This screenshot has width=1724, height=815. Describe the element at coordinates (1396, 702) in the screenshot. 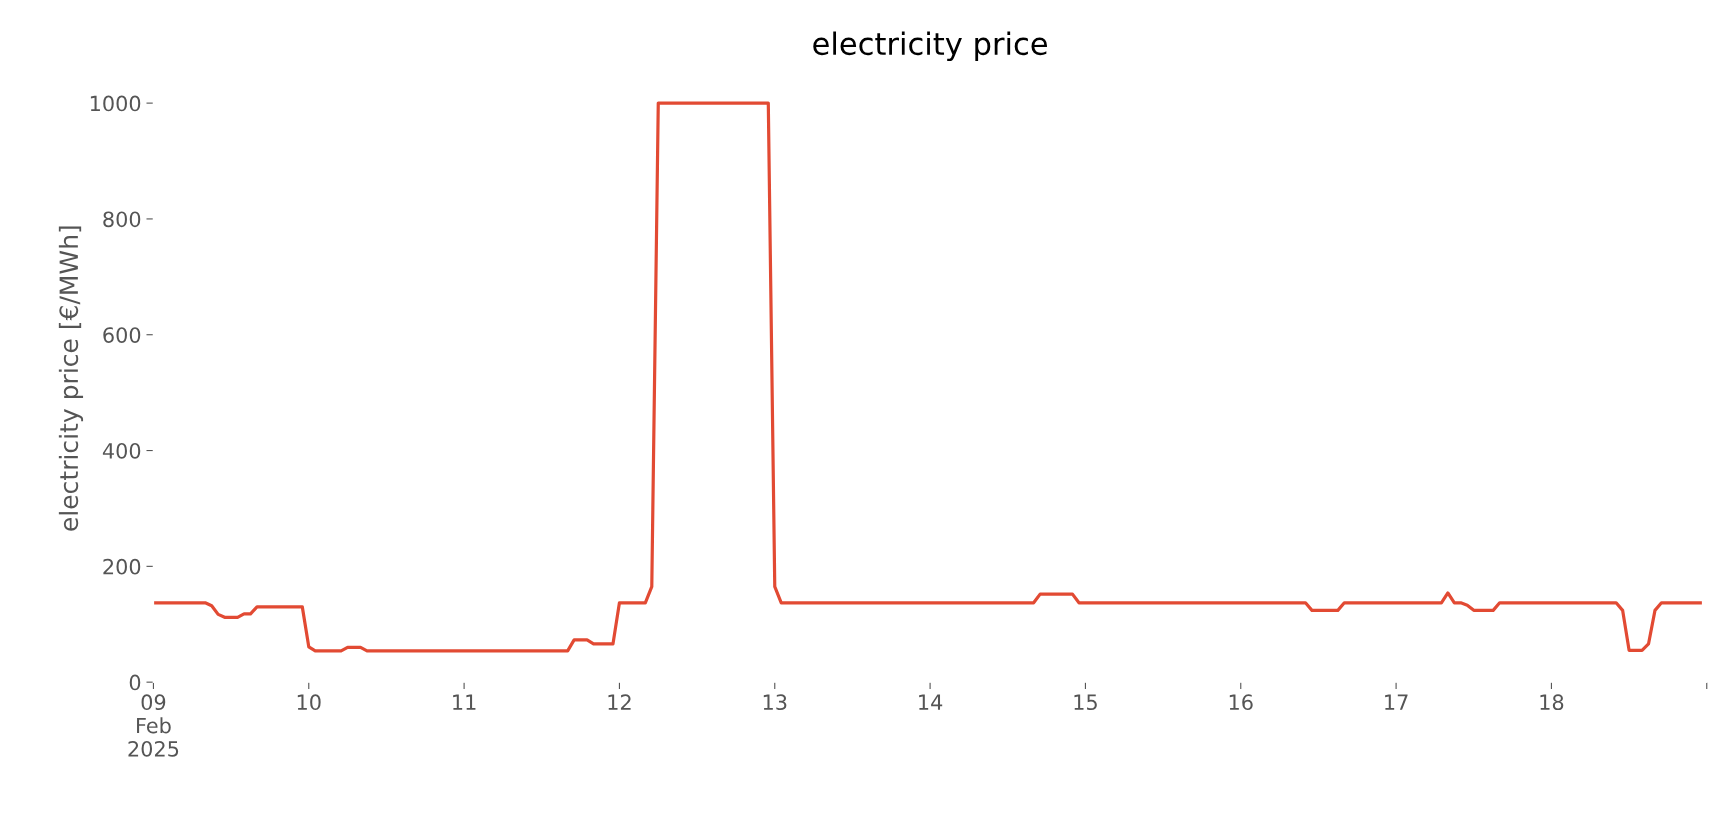

I see `x-tick-label: 17` at that location.